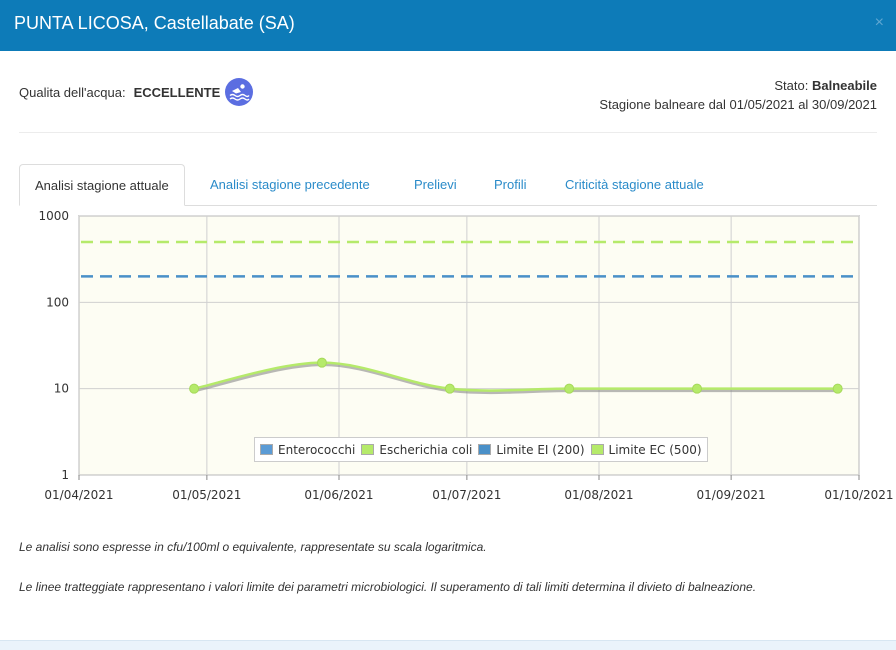 The image size is (896, 650). Describe the element at coordinates (791, 85) in the screenshot. I see `status-label: Stato:` at that location.